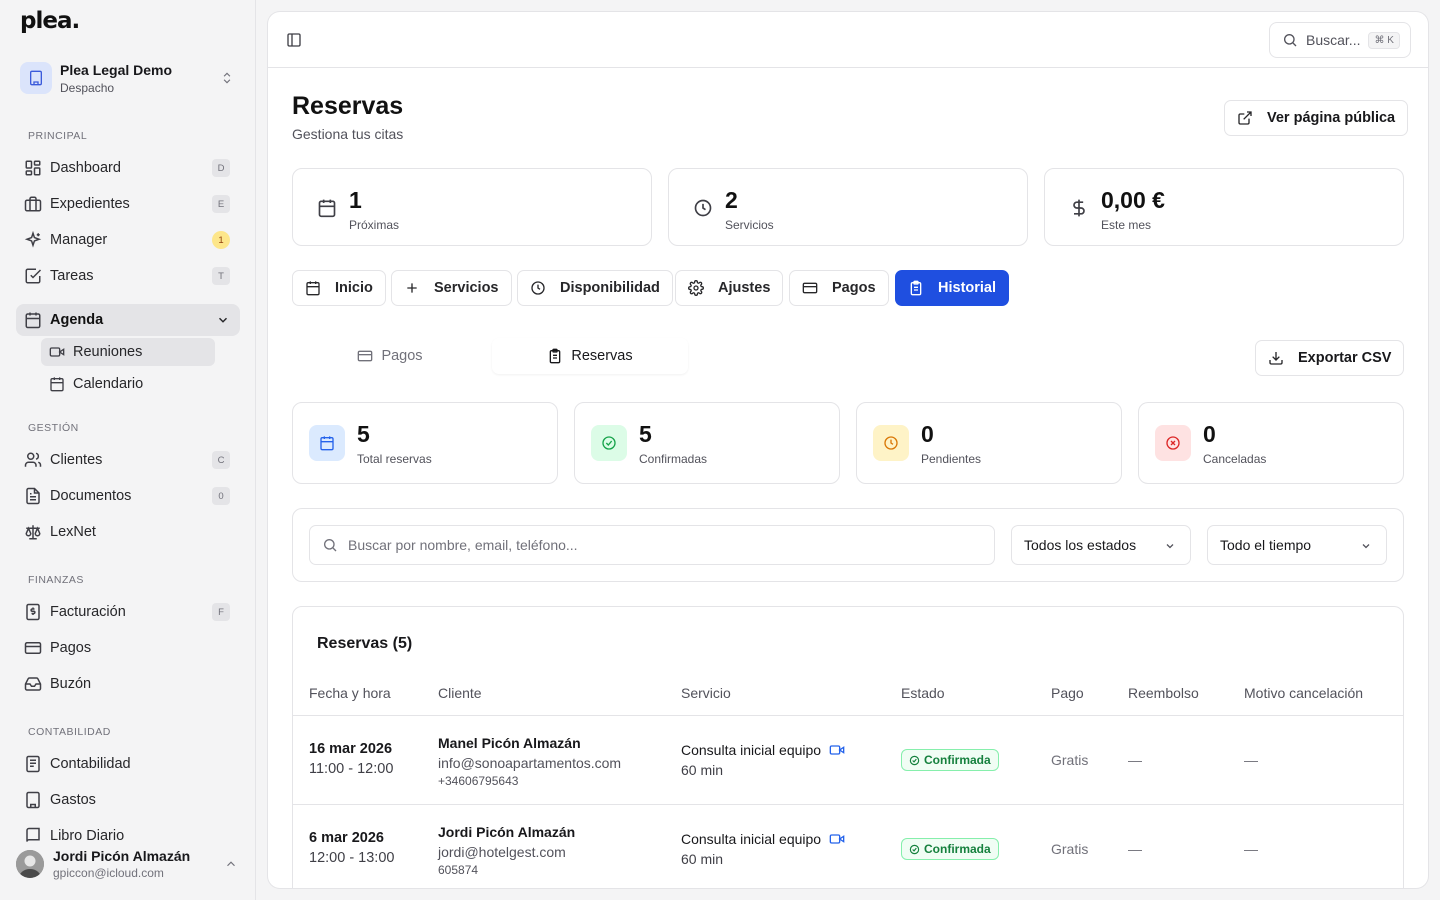  What do you see at coordinates (33, 276) in the screenshot?
I see `check-square-icon` at bounding box center [33, 276].